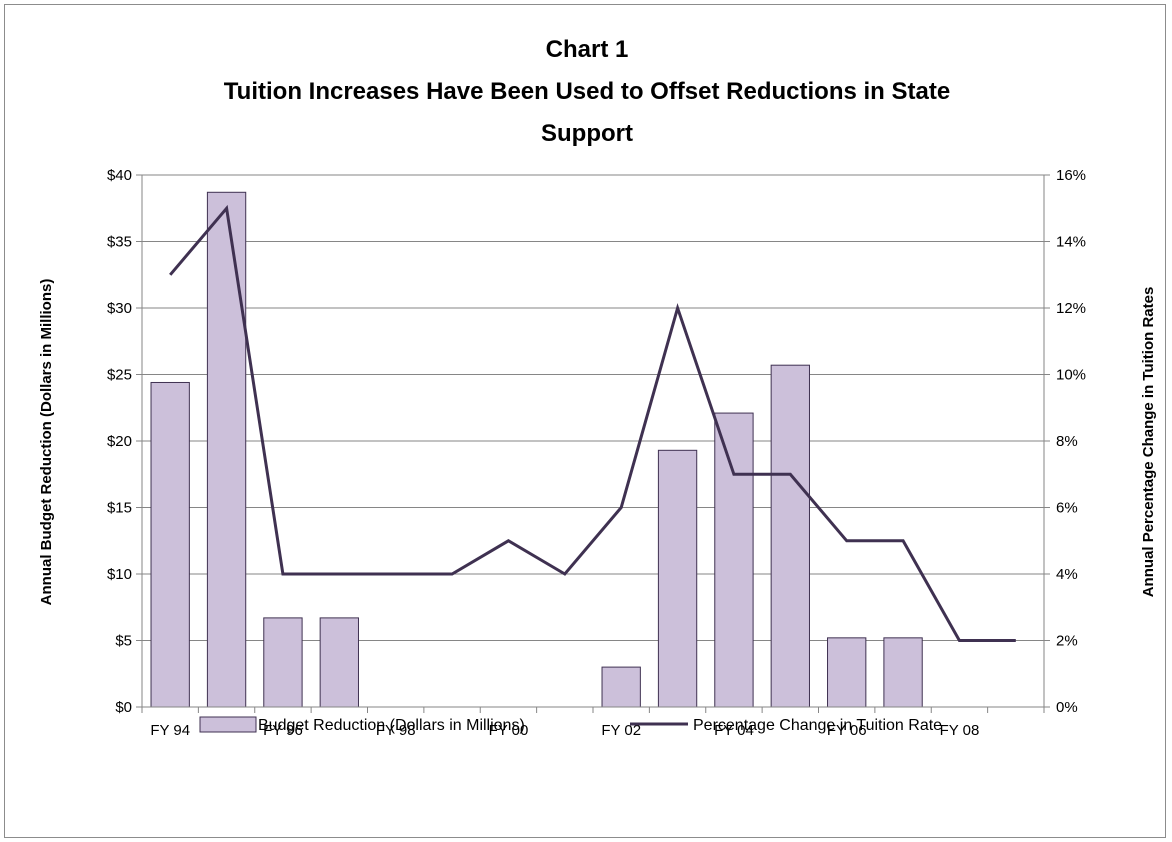  I want to click on y-axis-left-tick-label: $30, so click(119, 308).